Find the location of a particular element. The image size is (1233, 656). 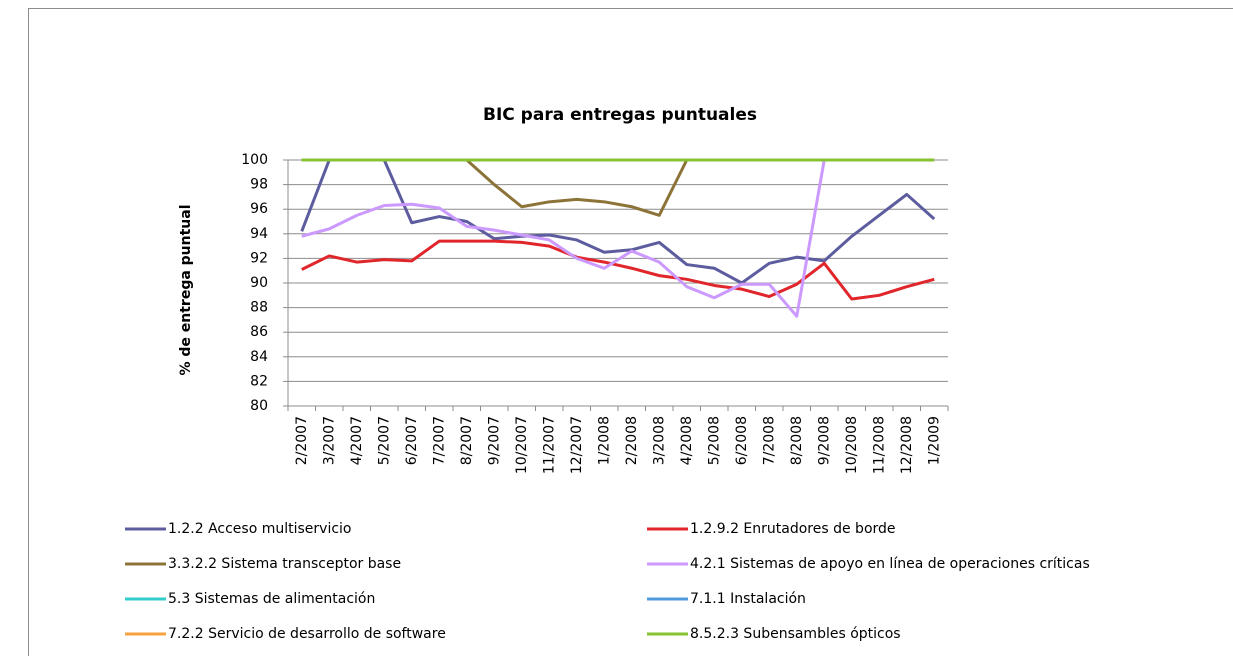

chart-title: BIC para entregas puntuales is located at coordinates (620, 115).